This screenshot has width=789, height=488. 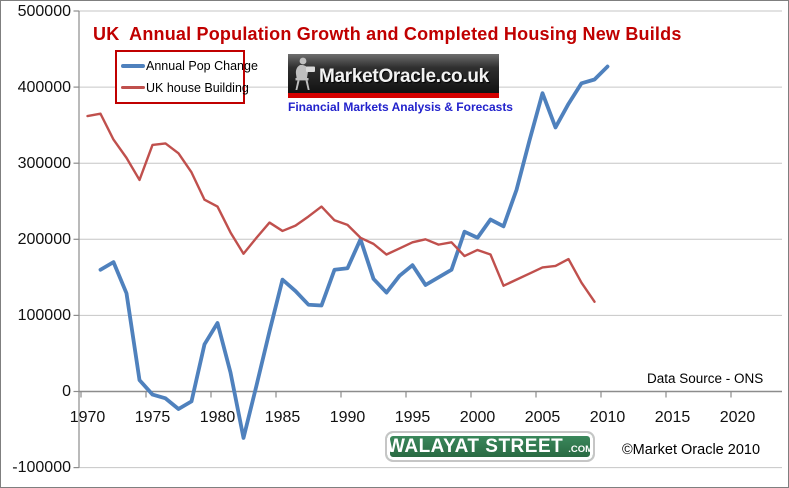 What do you see at coordinates (705, 378) in the screenshot?
I see `data-source-note: Data Source - ONS` at bounding box center [705, 378].